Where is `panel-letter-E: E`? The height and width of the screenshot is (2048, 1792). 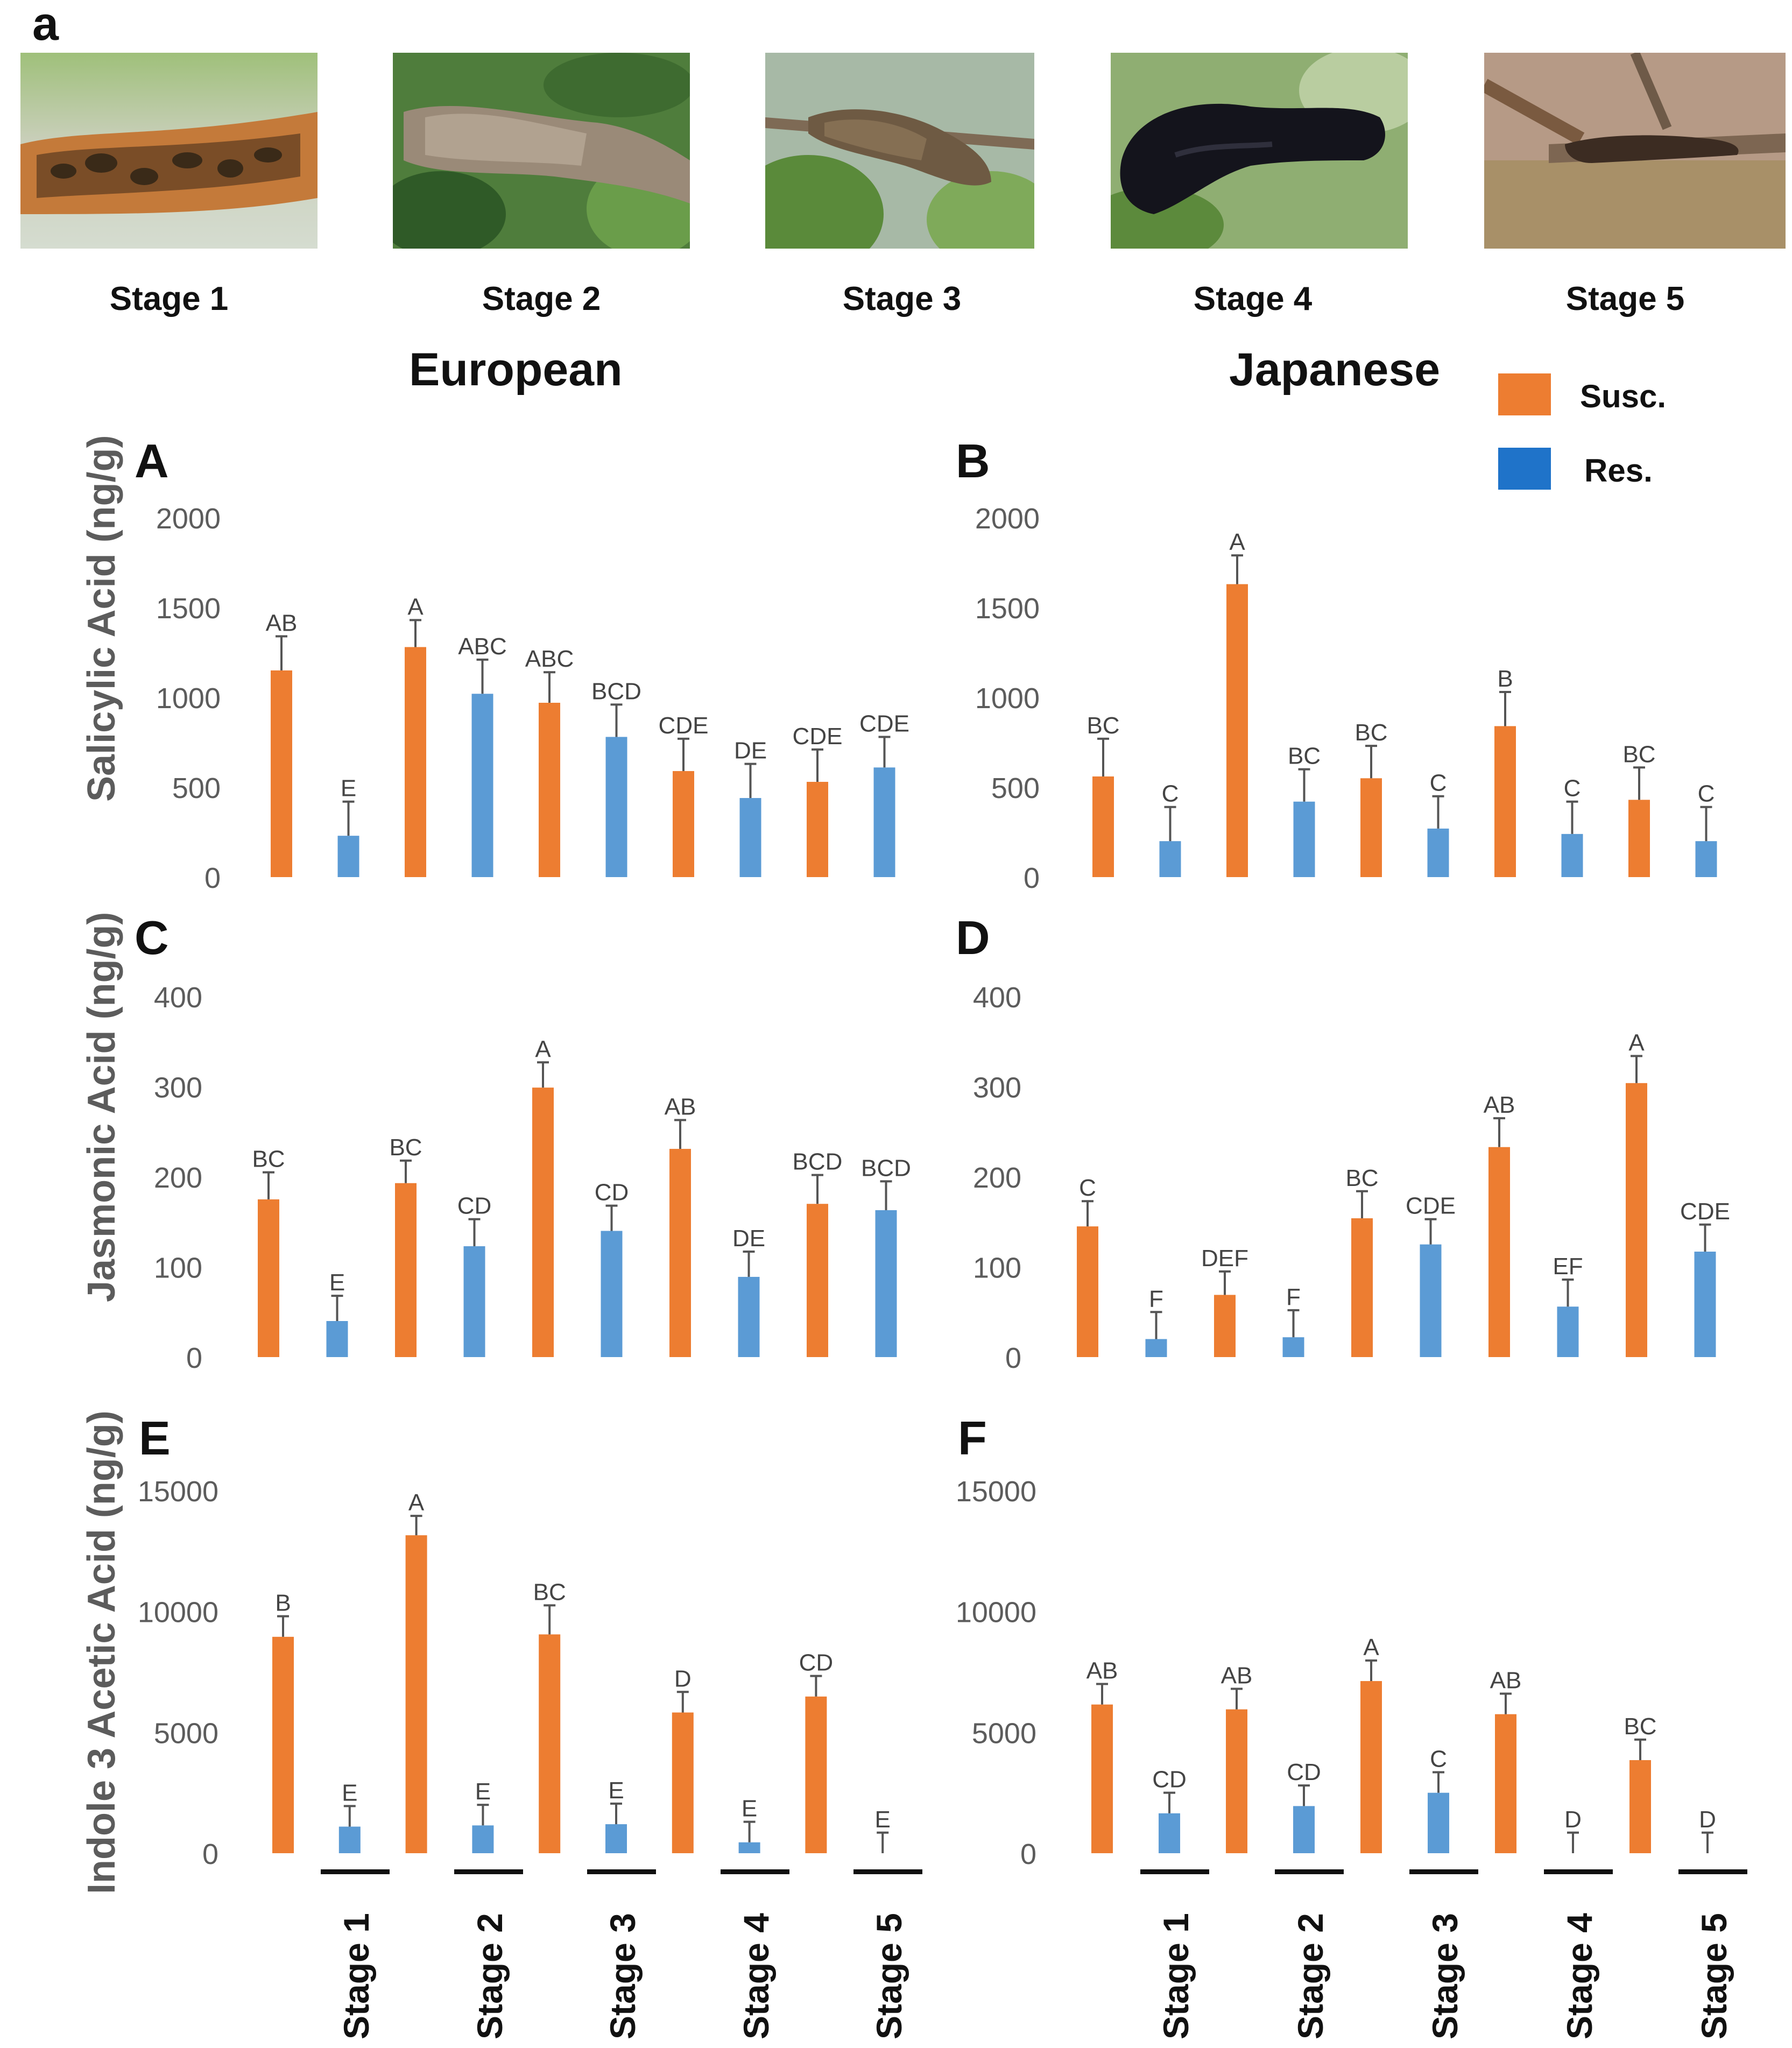
panel-letter-E: E is located at coordinates (155, 1438).